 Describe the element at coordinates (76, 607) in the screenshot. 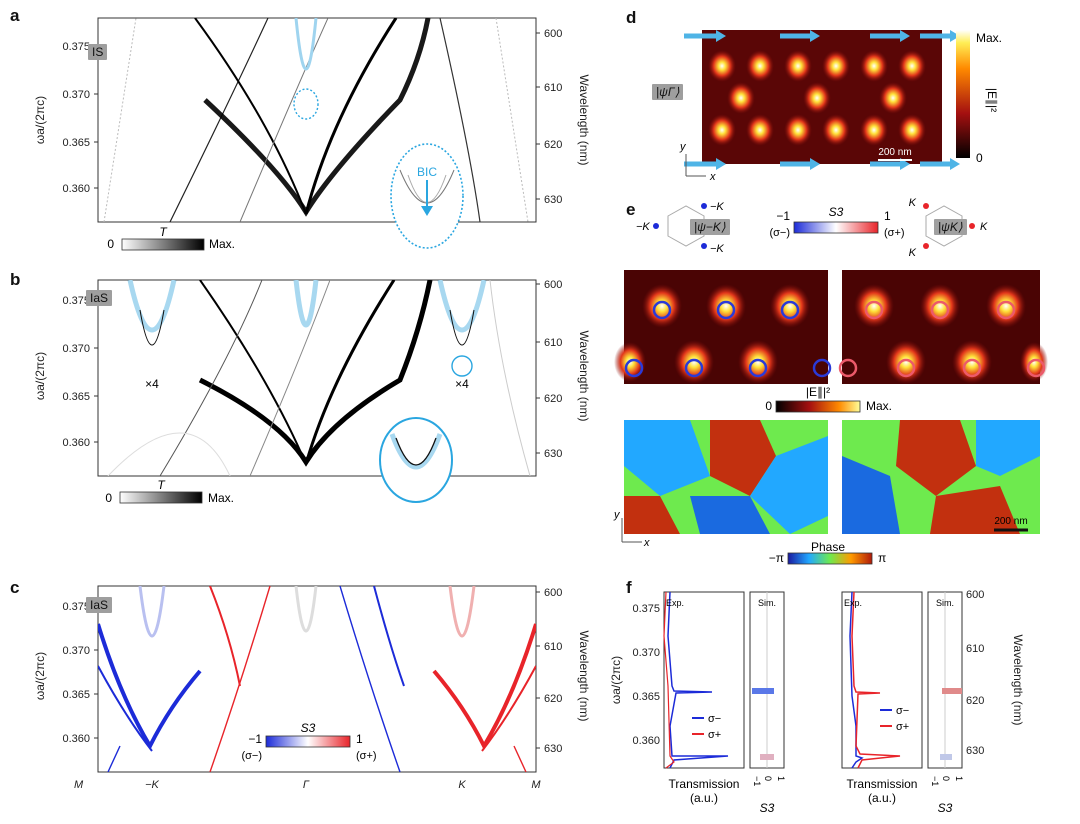

I see `ytick-c-1: 0.375` at that location.